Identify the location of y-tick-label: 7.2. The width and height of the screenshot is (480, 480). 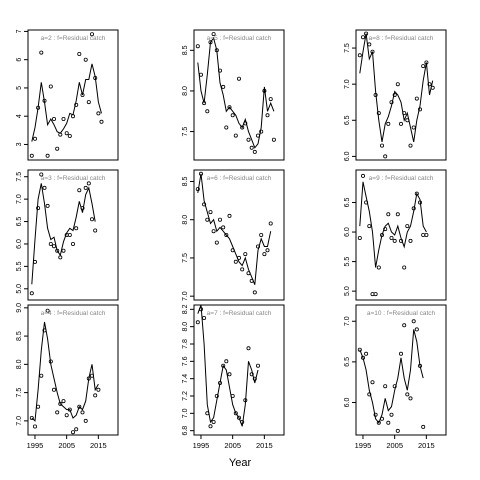
(185, 396).